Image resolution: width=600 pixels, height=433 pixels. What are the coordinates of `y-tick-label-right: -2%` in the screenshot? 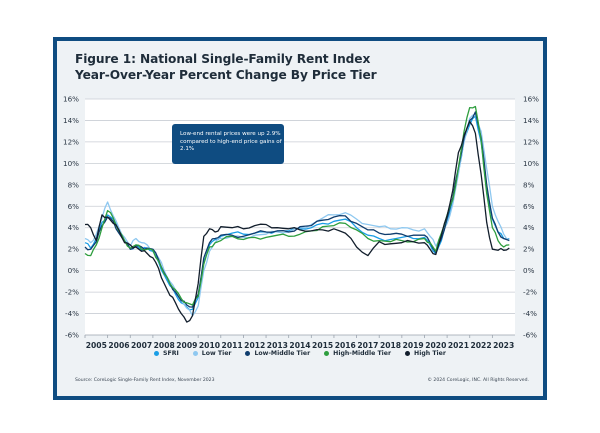 It's located at (530, 292).